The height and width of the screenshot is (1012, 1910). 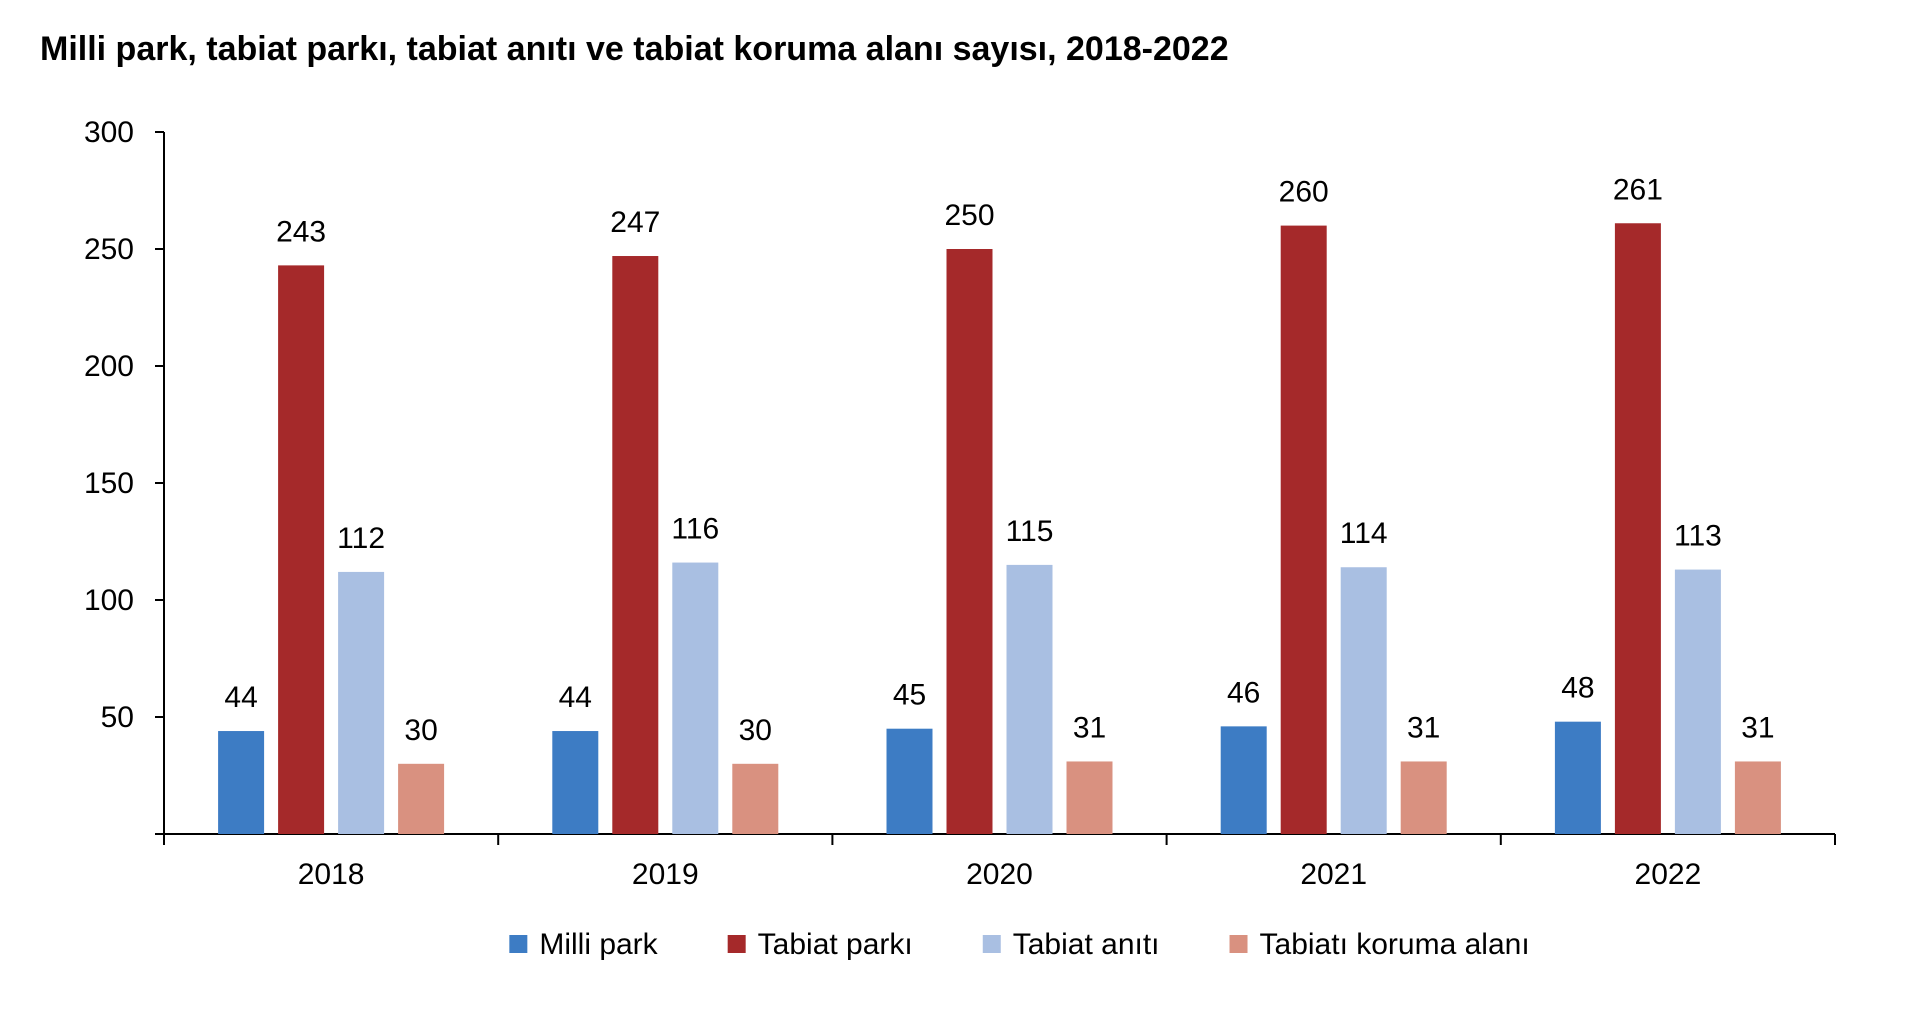 What do you see at coordinates (331, 874) in the screenshot?
I see `x-tick-label: 2018` at bounding box center [331, 874].